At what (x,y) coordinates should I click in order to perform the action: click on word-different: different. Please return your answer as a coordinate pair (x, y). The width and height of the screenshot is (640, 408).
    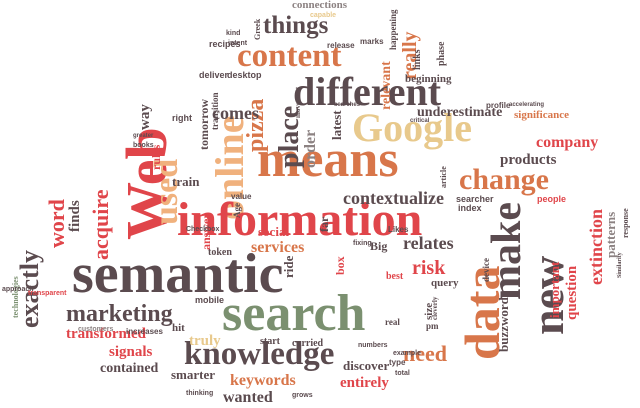
    Looking at the image, I should click on (367, 91).